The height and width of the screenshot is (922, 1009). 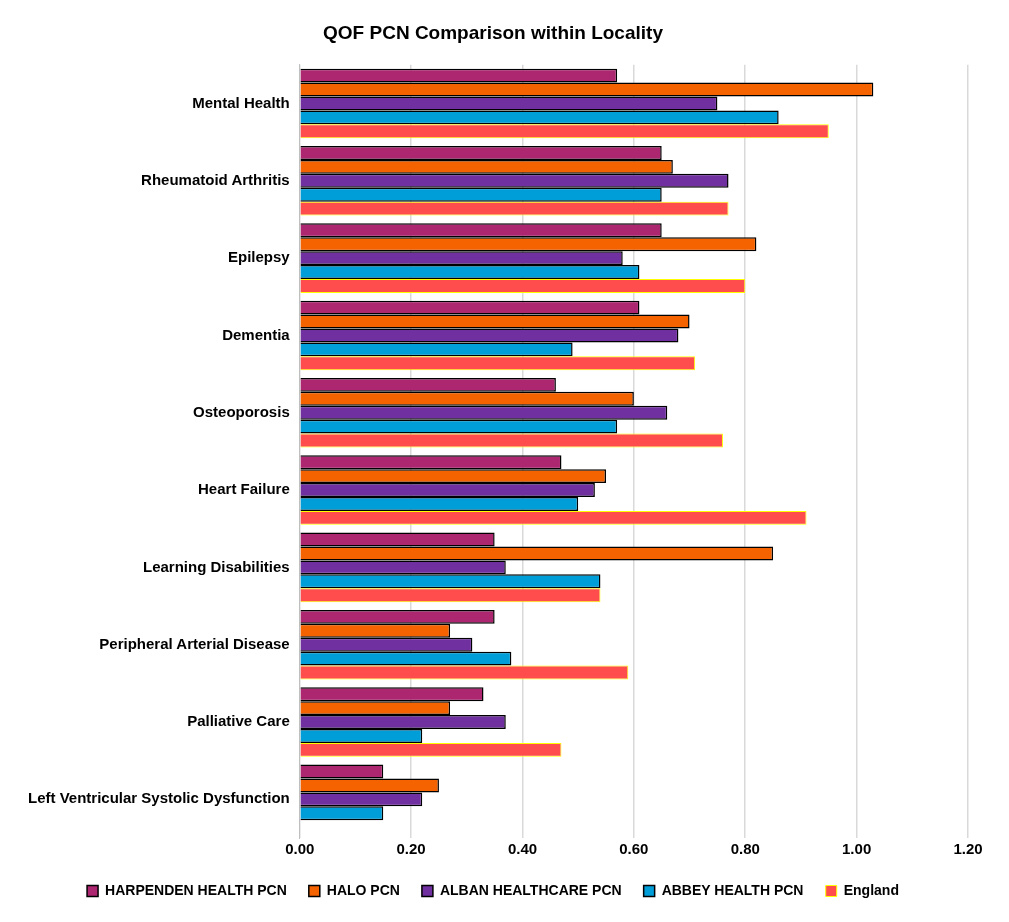 I want to click on y-tick-label: Peripheral Arterial Disease, so click(x=194, y=643).